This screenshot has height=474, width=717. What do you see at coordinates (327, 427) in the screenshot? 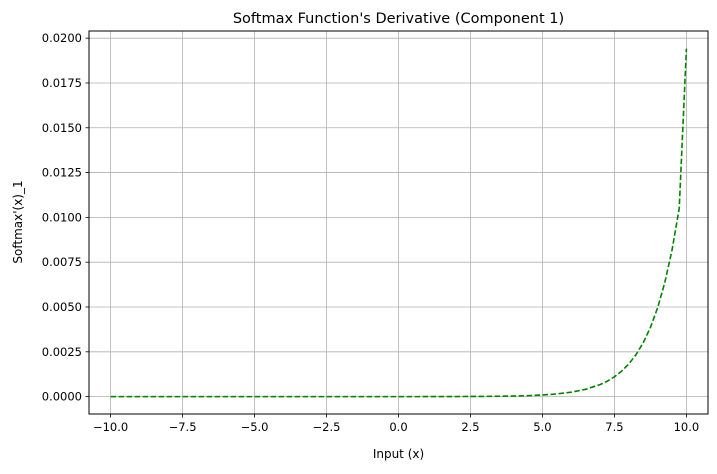
I see `x-tick-label: −2.5` at bounding box center [327, 427].